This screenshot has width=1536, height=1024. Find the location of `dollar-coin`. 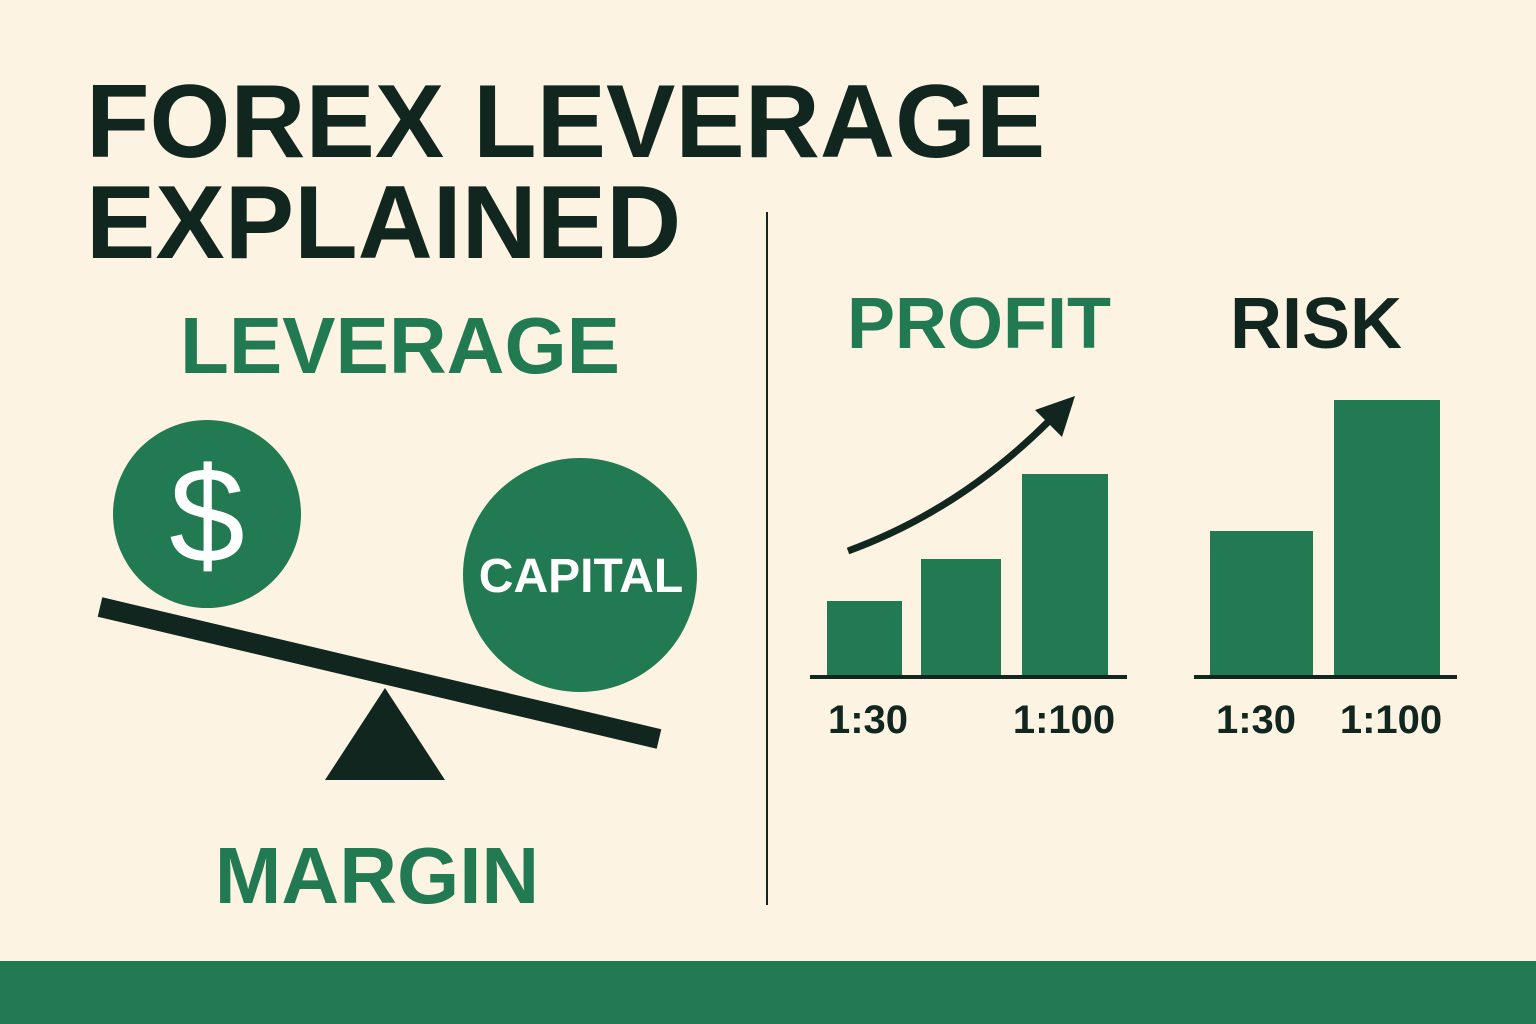

dollar-coin is located at coordinates (207, 514).